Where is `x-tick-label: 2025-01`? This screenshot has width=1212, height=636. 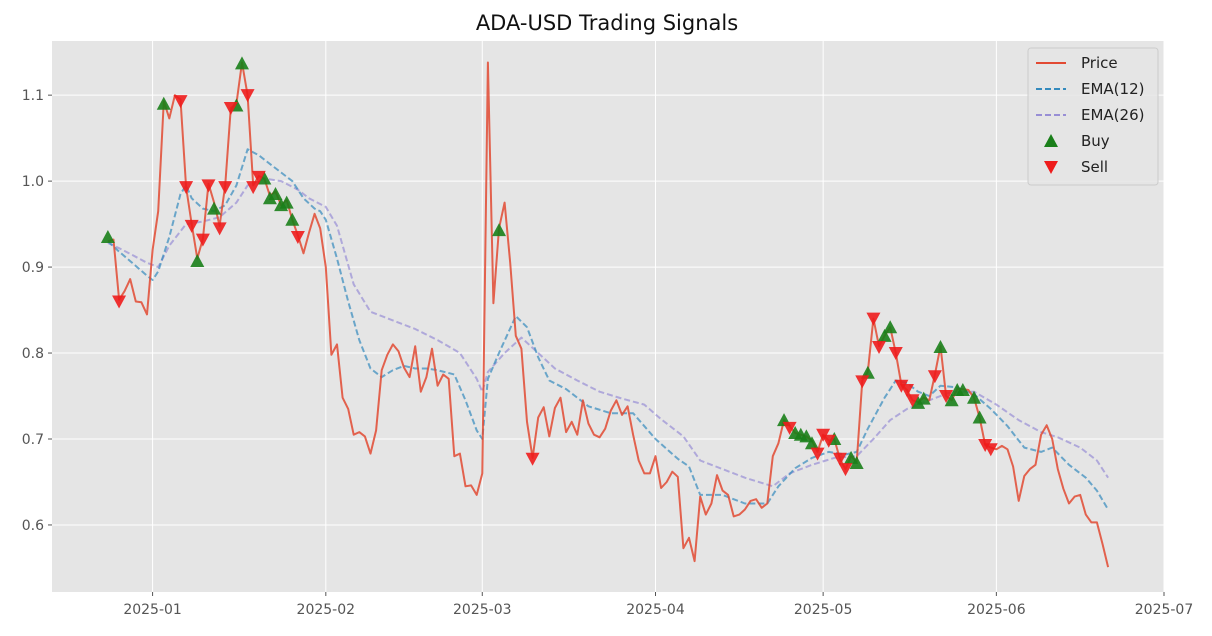
x-tick-label: 2025-01 is located at coordinates (152, 610).